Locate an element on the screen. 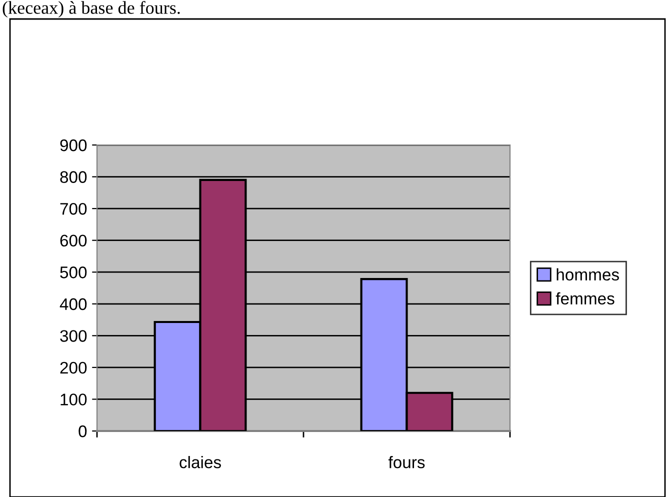  x-tick-label: claies is located at coordinates (200, 462).